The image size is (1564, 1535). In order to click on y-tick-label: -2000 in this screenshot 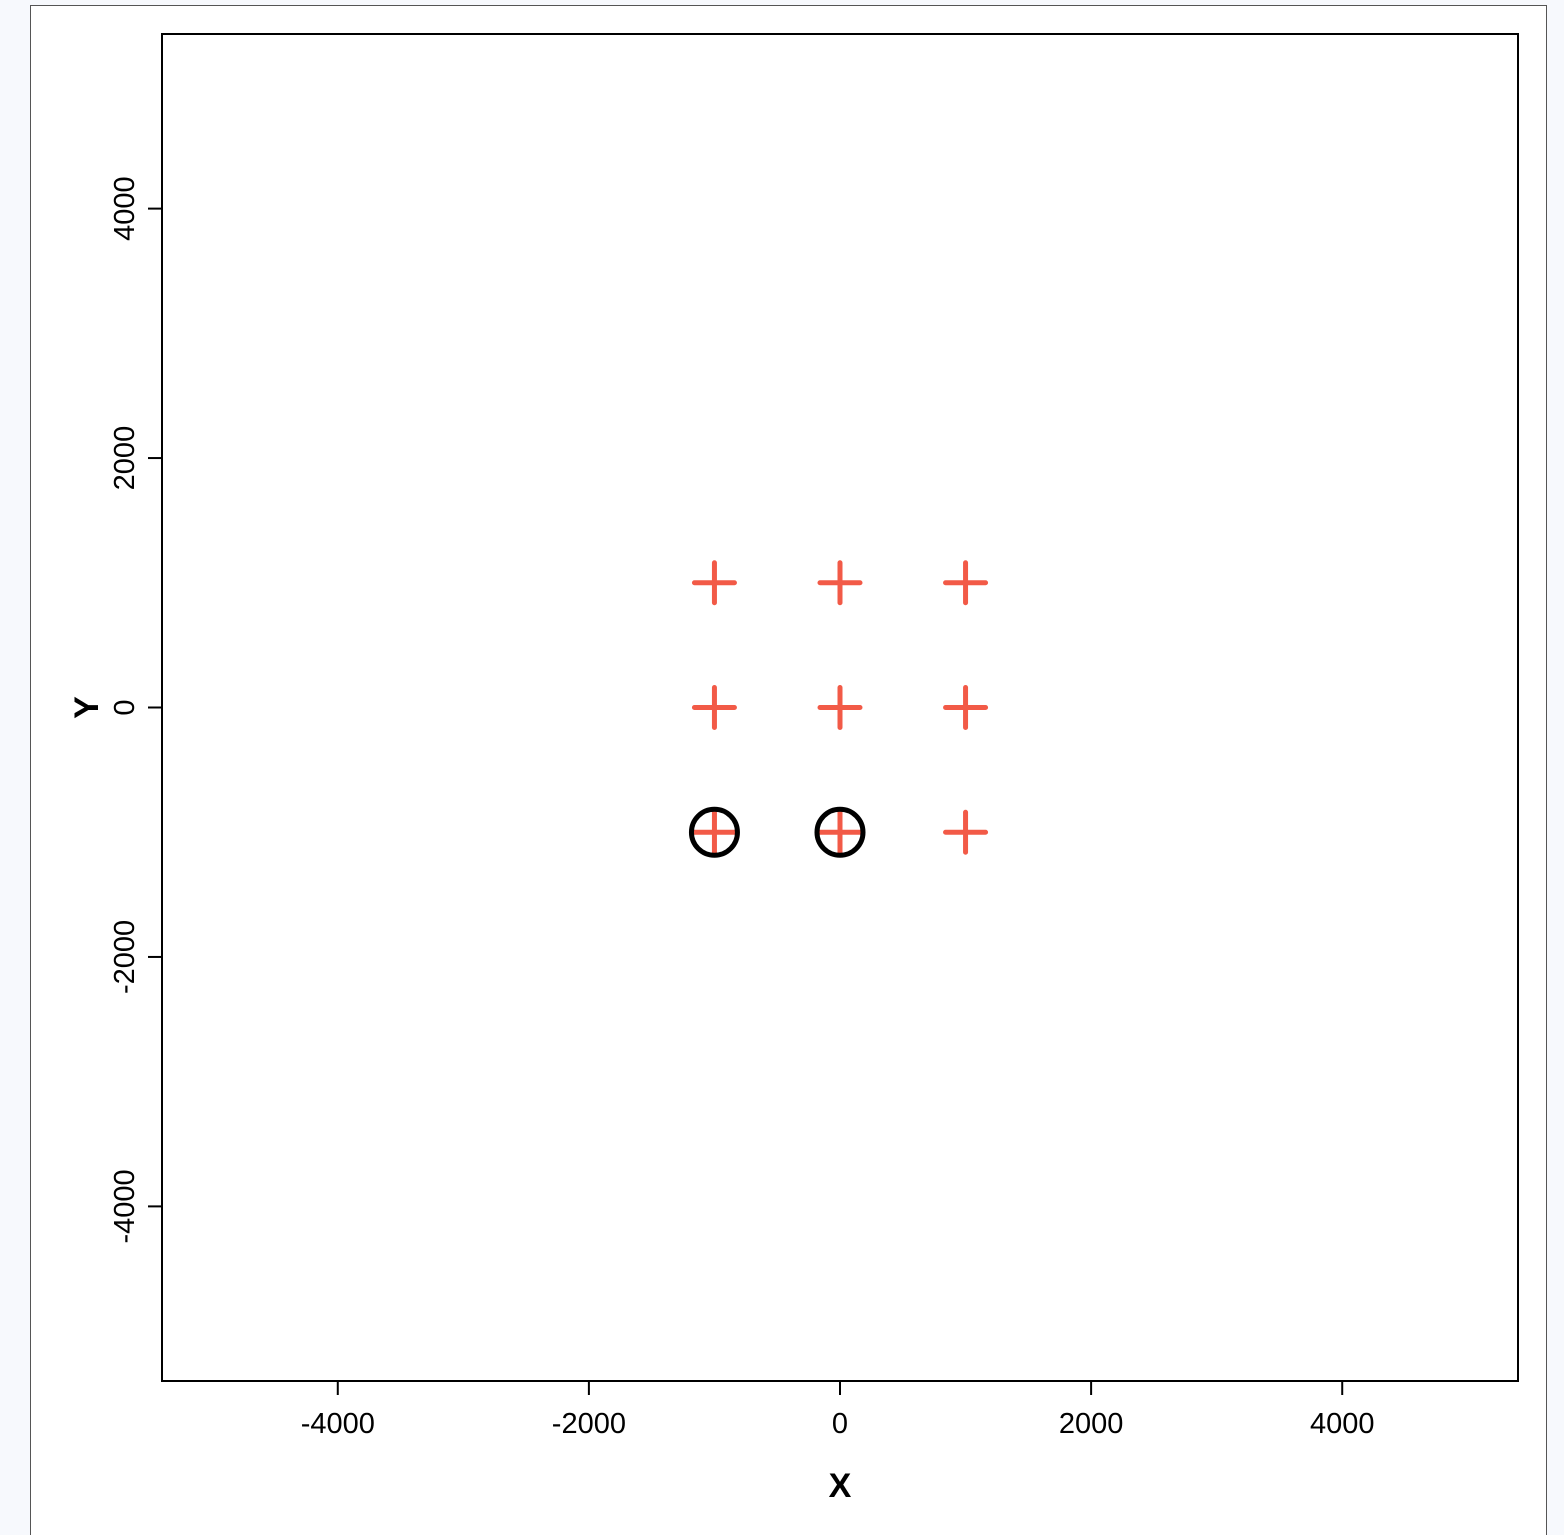, I will do `click(125, 957)`.